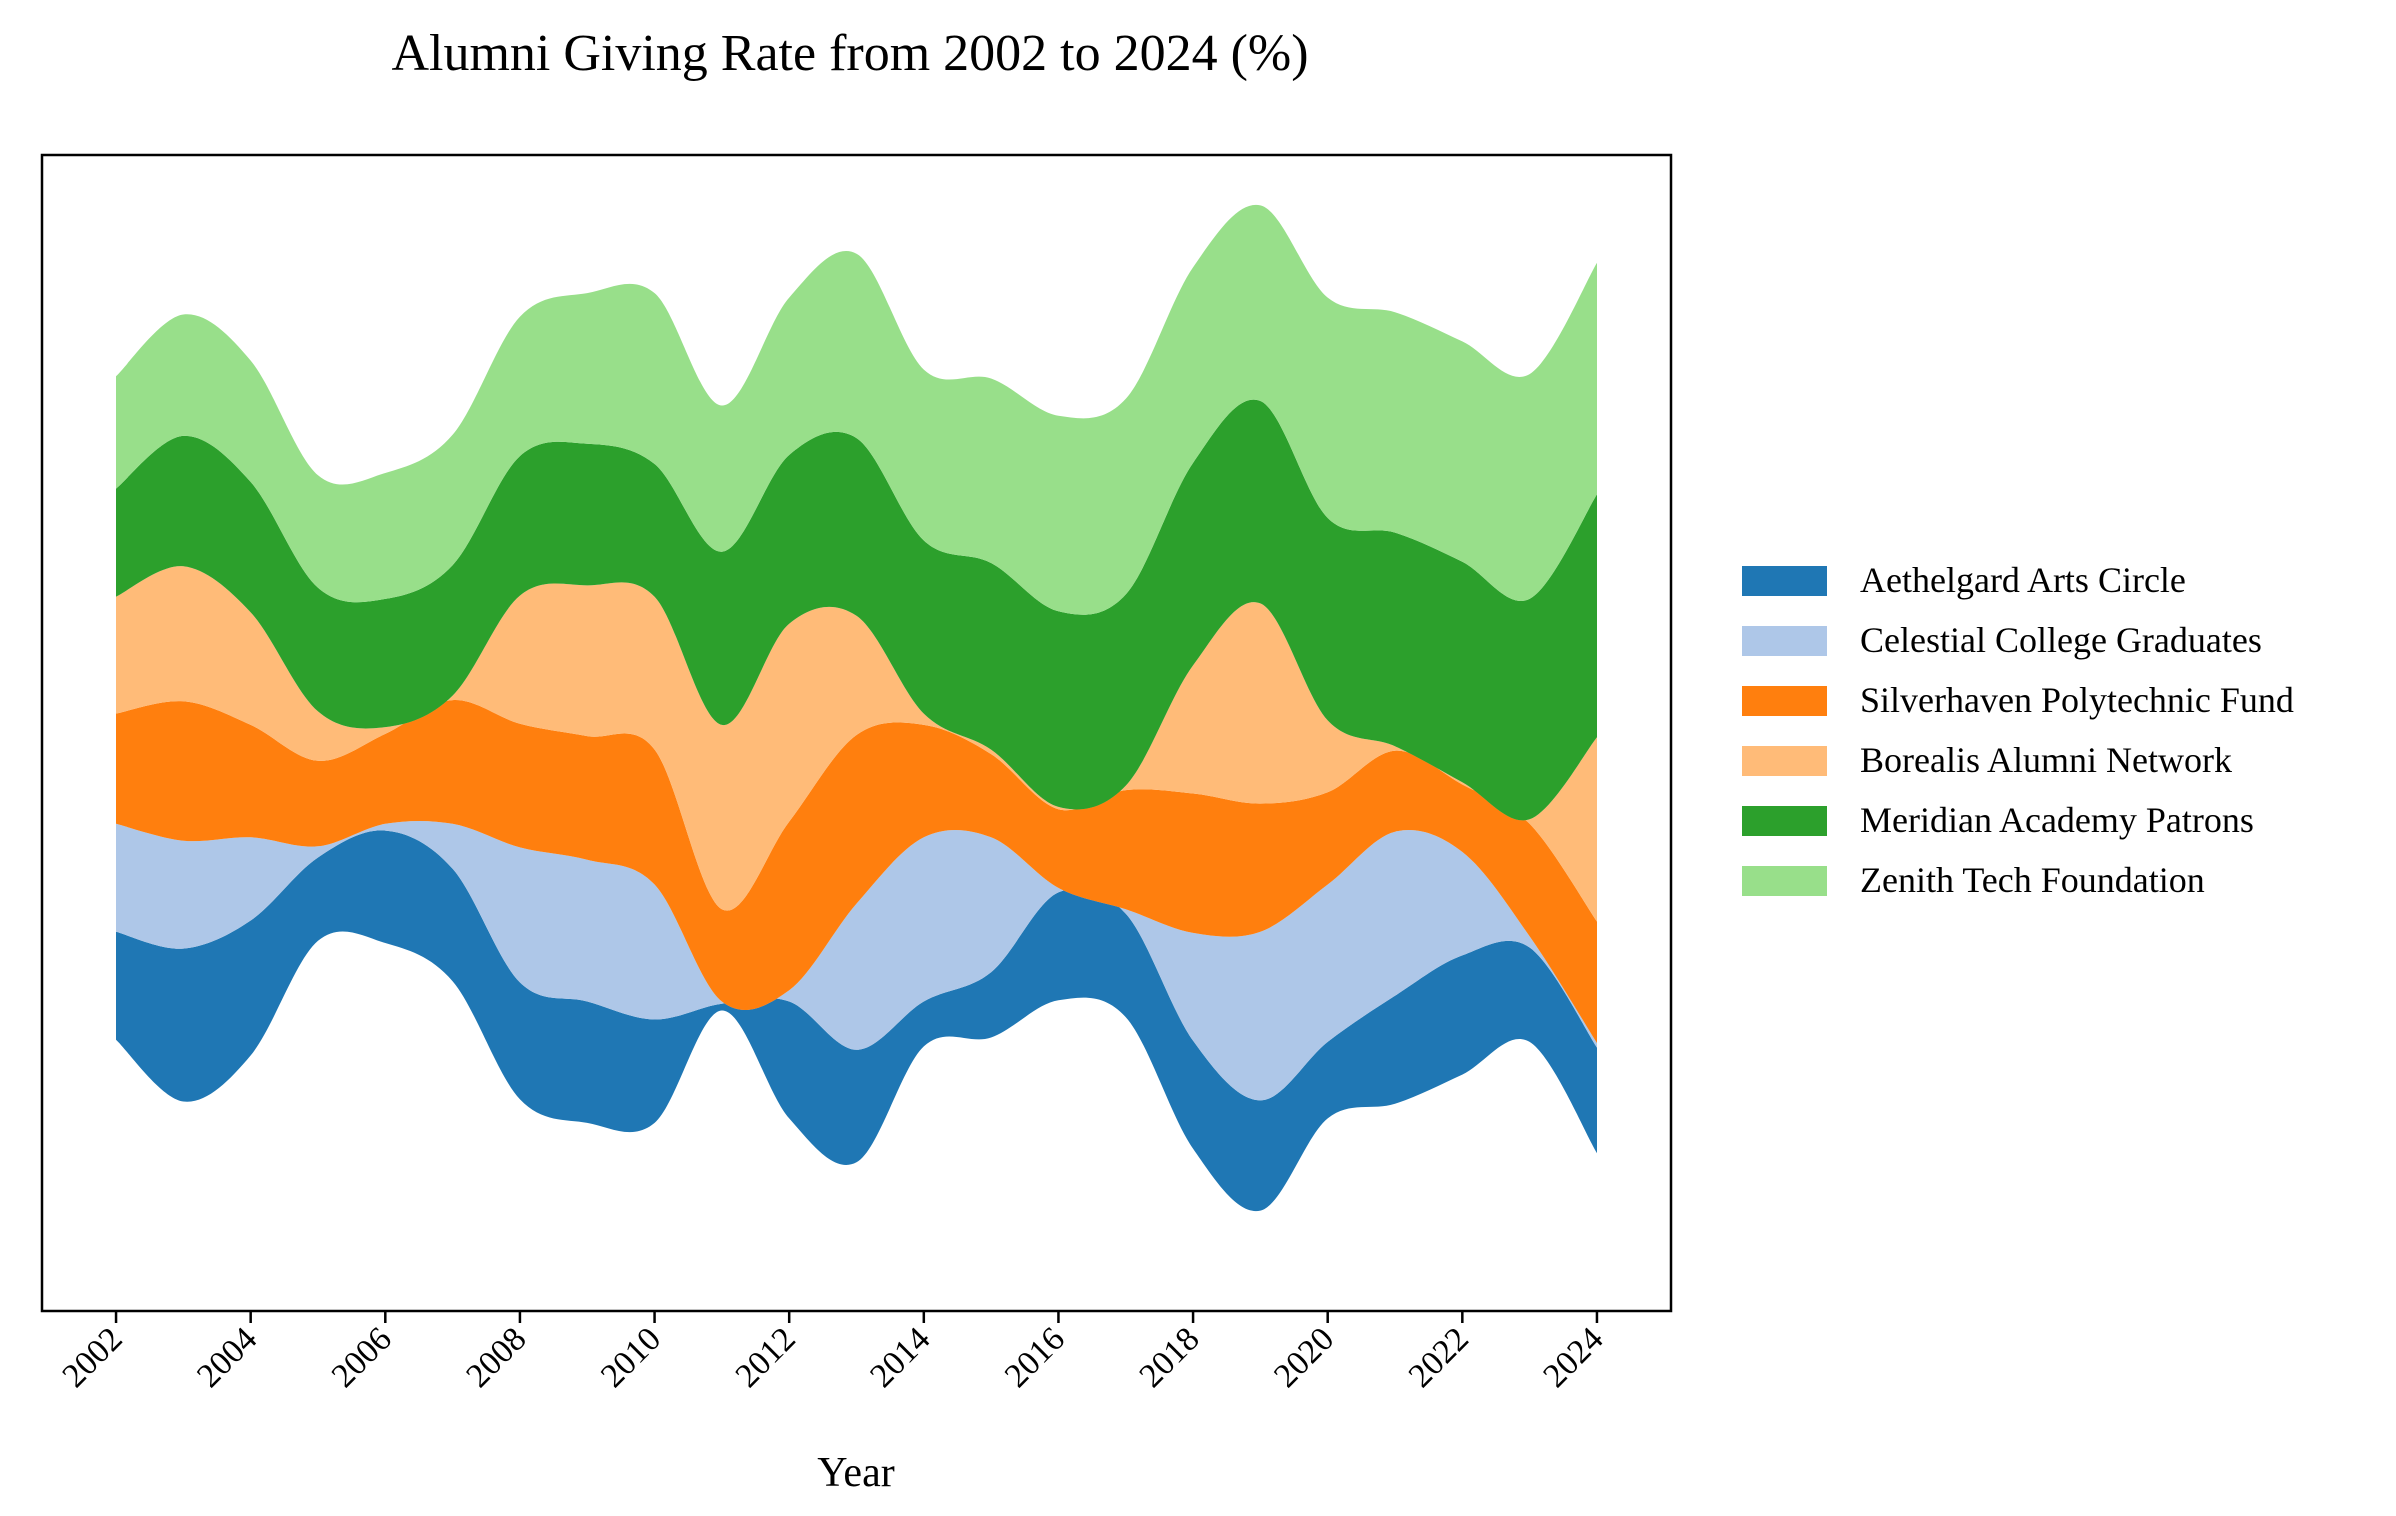  I want to click on x-tick-label: 2006, so click(362, 1357).